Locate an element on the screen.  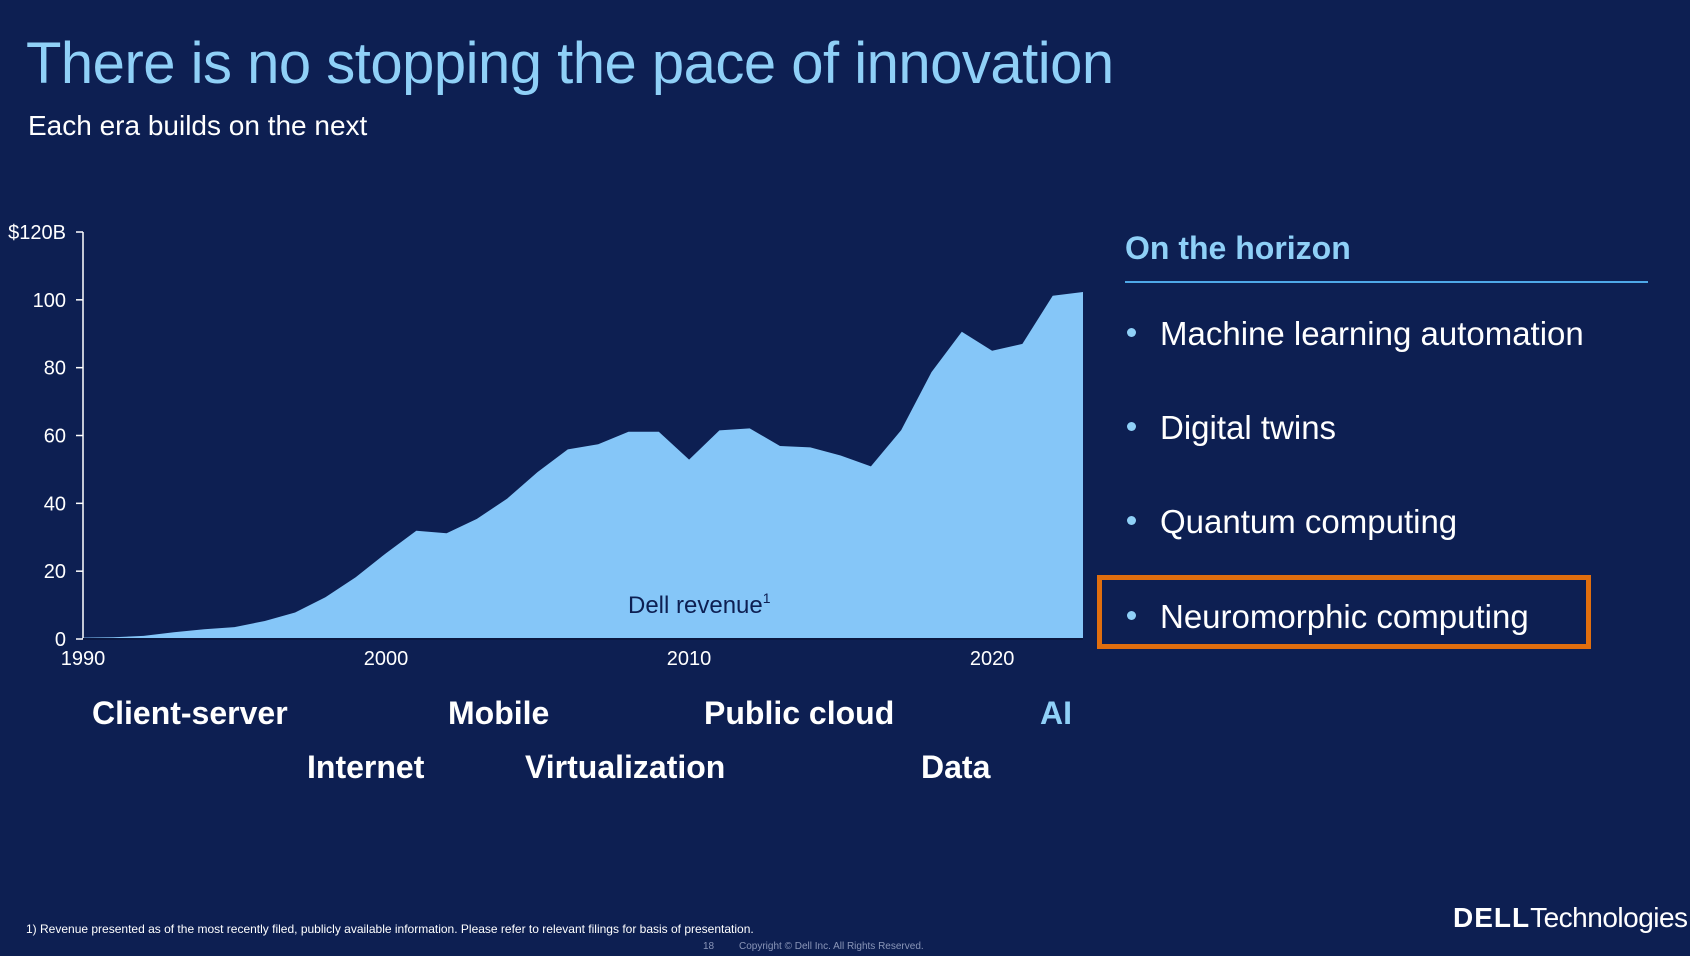
y-tick-label: $120B is located at coordinates (37, 233).